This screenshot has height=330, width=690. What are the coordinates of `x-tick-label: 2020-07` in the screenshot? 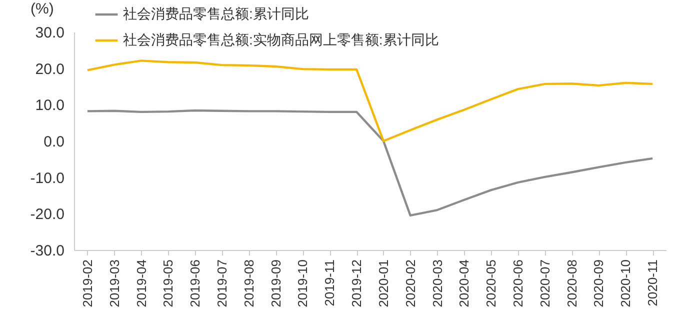 It's located at (544, 284).